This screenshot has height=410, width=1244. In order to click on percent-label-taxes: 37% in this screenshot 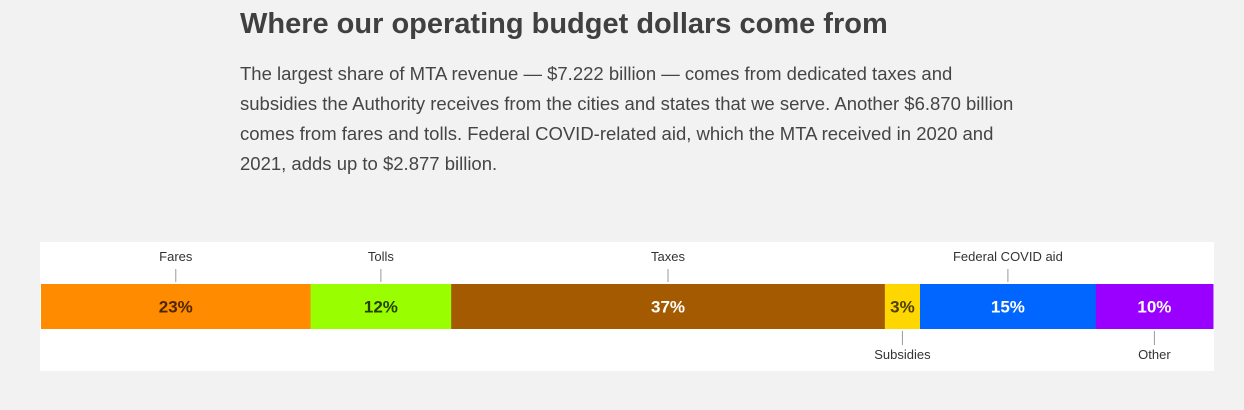, I will do `click(668, 307)`.